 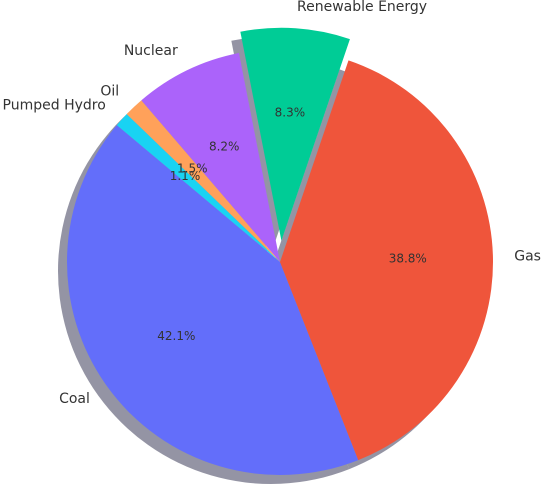 What do you see at coordinates (290, 113) in the screenshot?
I see `value-label: 8.3%` at bounding box center [290, 113].